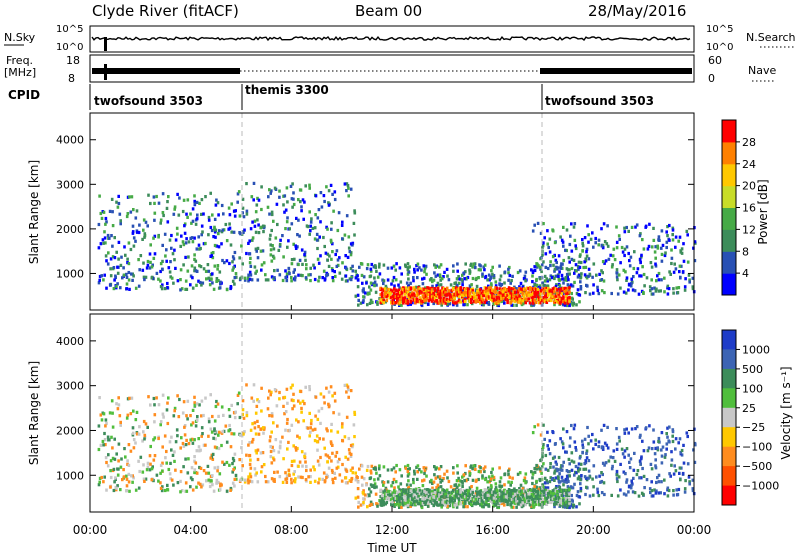 This screenshot has height=554, width=800. I want to click on beam-label: Beam 00, so click(388, 11).